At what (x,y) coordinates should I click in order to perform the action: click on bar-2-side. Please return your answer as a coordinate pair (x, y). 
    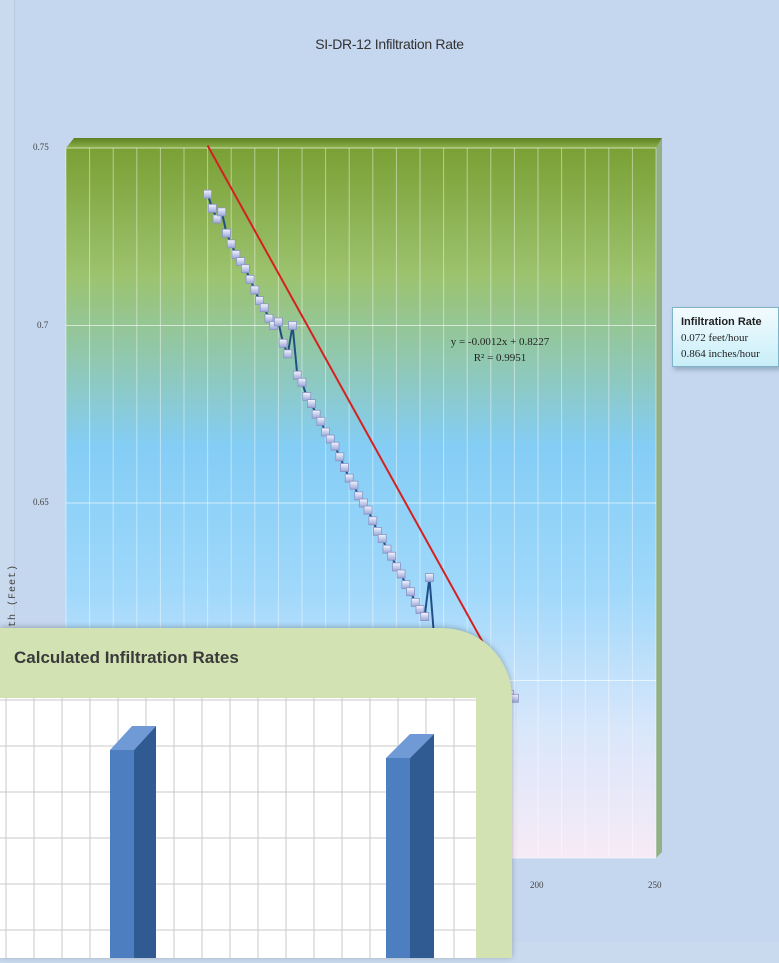
    Looking at the image, I should click on (422, 847).